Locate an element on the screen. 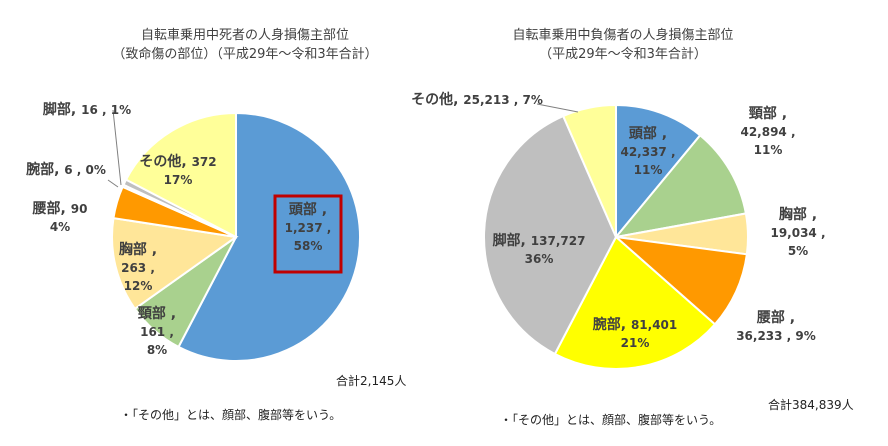 The image size is (888, 446). left-data-label-6: その他, 372 17% is located at coordinates (177, 170).